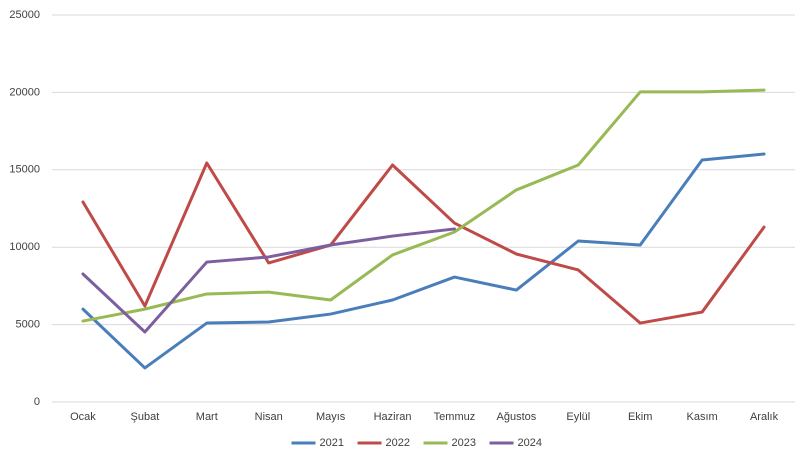  I want to click on legend-label: 2024, so click(530, 443).